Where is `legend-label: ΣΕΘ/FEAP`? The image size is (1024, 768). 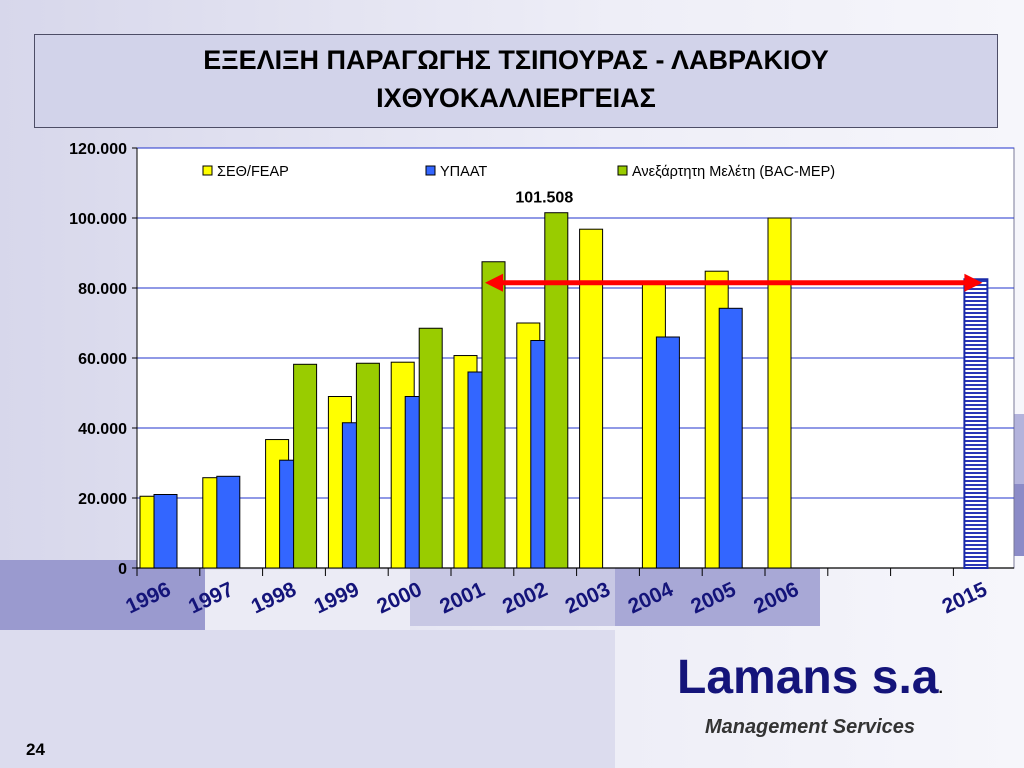 legend-label: ΣΕΘ/FEAP is located at coordinates (253, 172).